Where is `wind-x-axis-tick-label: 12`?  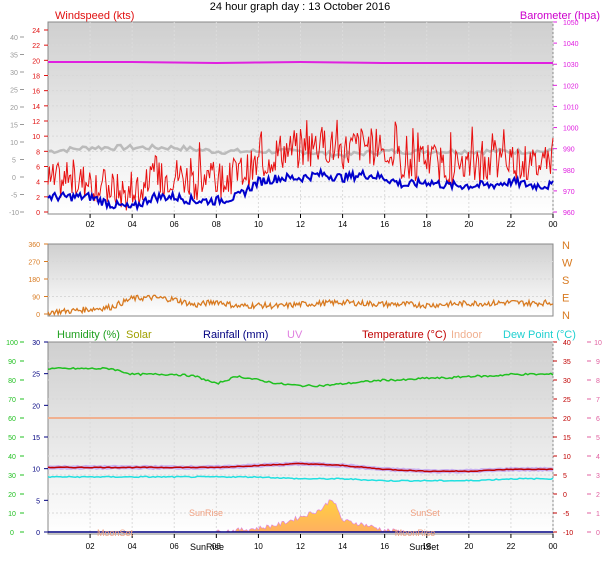
wind-x-axis-tick-label: 12 is located at coordinates (300, 224).